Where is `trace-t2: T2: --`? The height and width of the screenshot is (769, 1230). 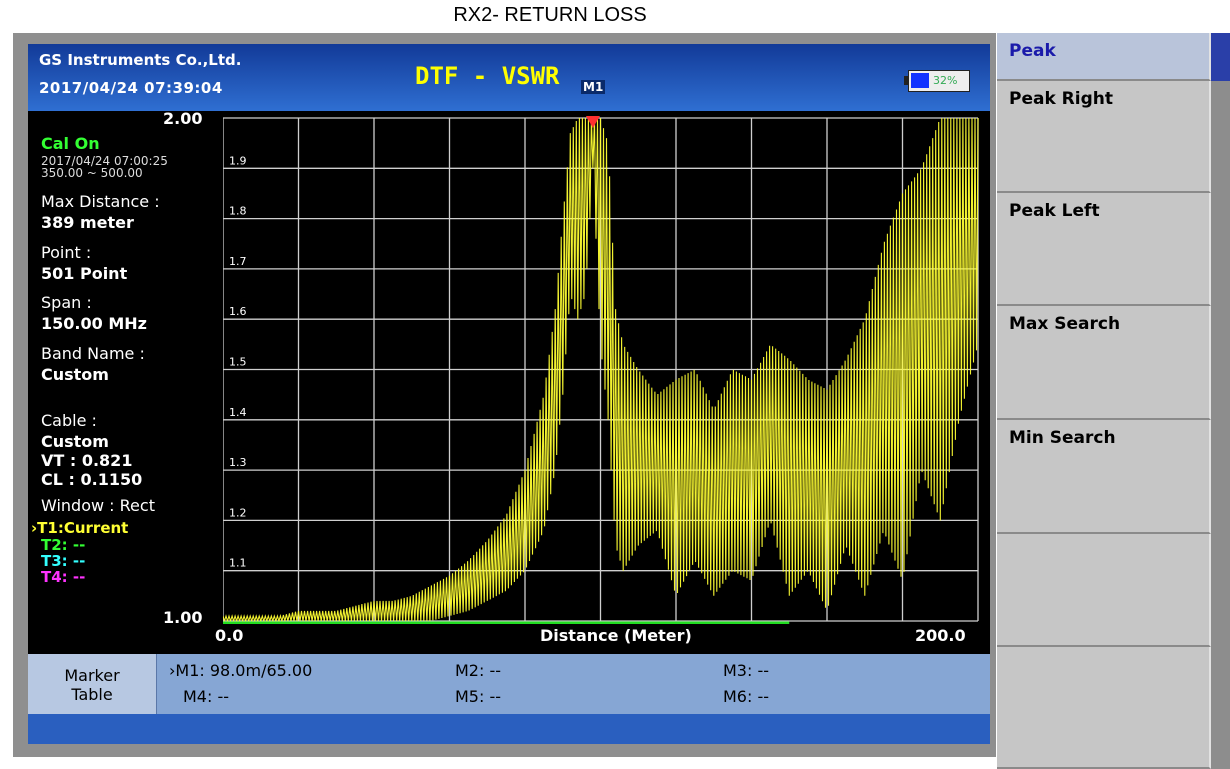 trace-t2: T2: -- is located at coordinates (63, 545).